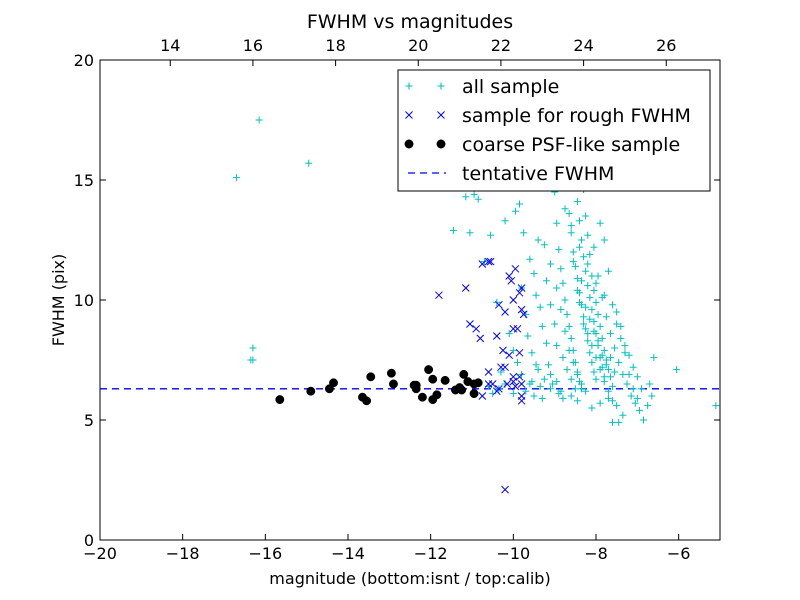  I want to click on y-tick-label: 5, so click(89, 420).